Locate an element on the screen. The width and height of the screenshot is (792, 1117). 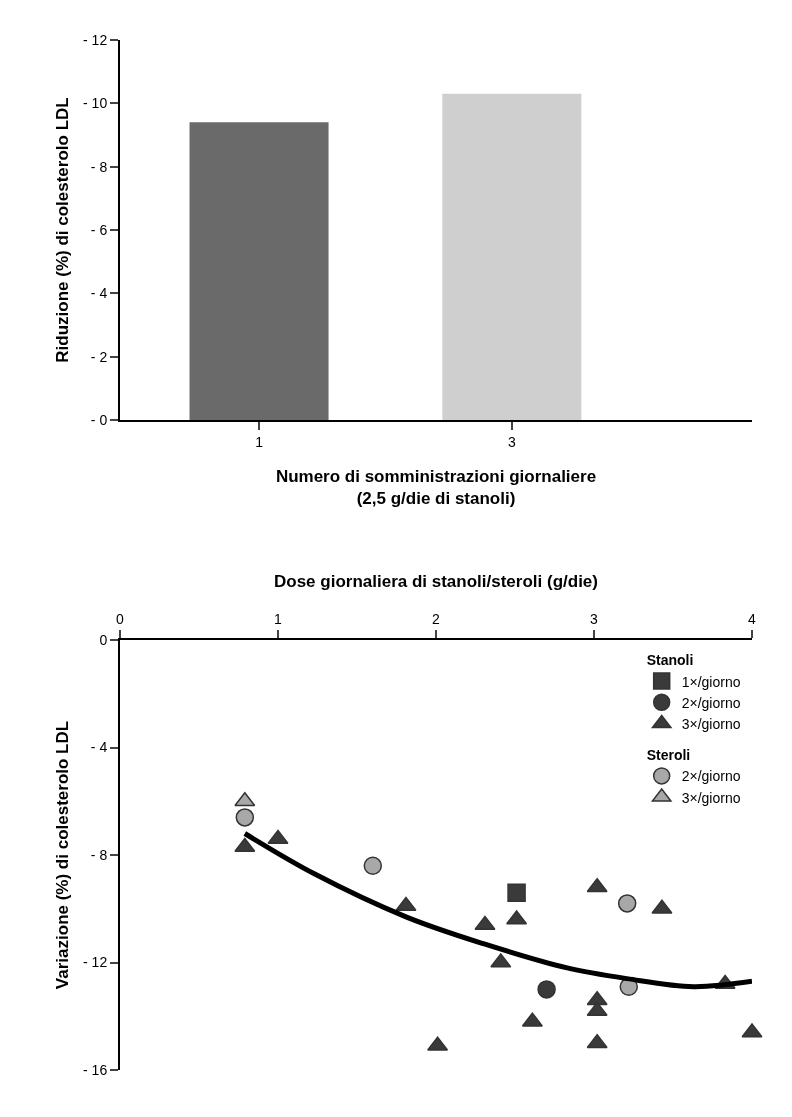
annotation: Steroli is located at coordinates (668, 755).